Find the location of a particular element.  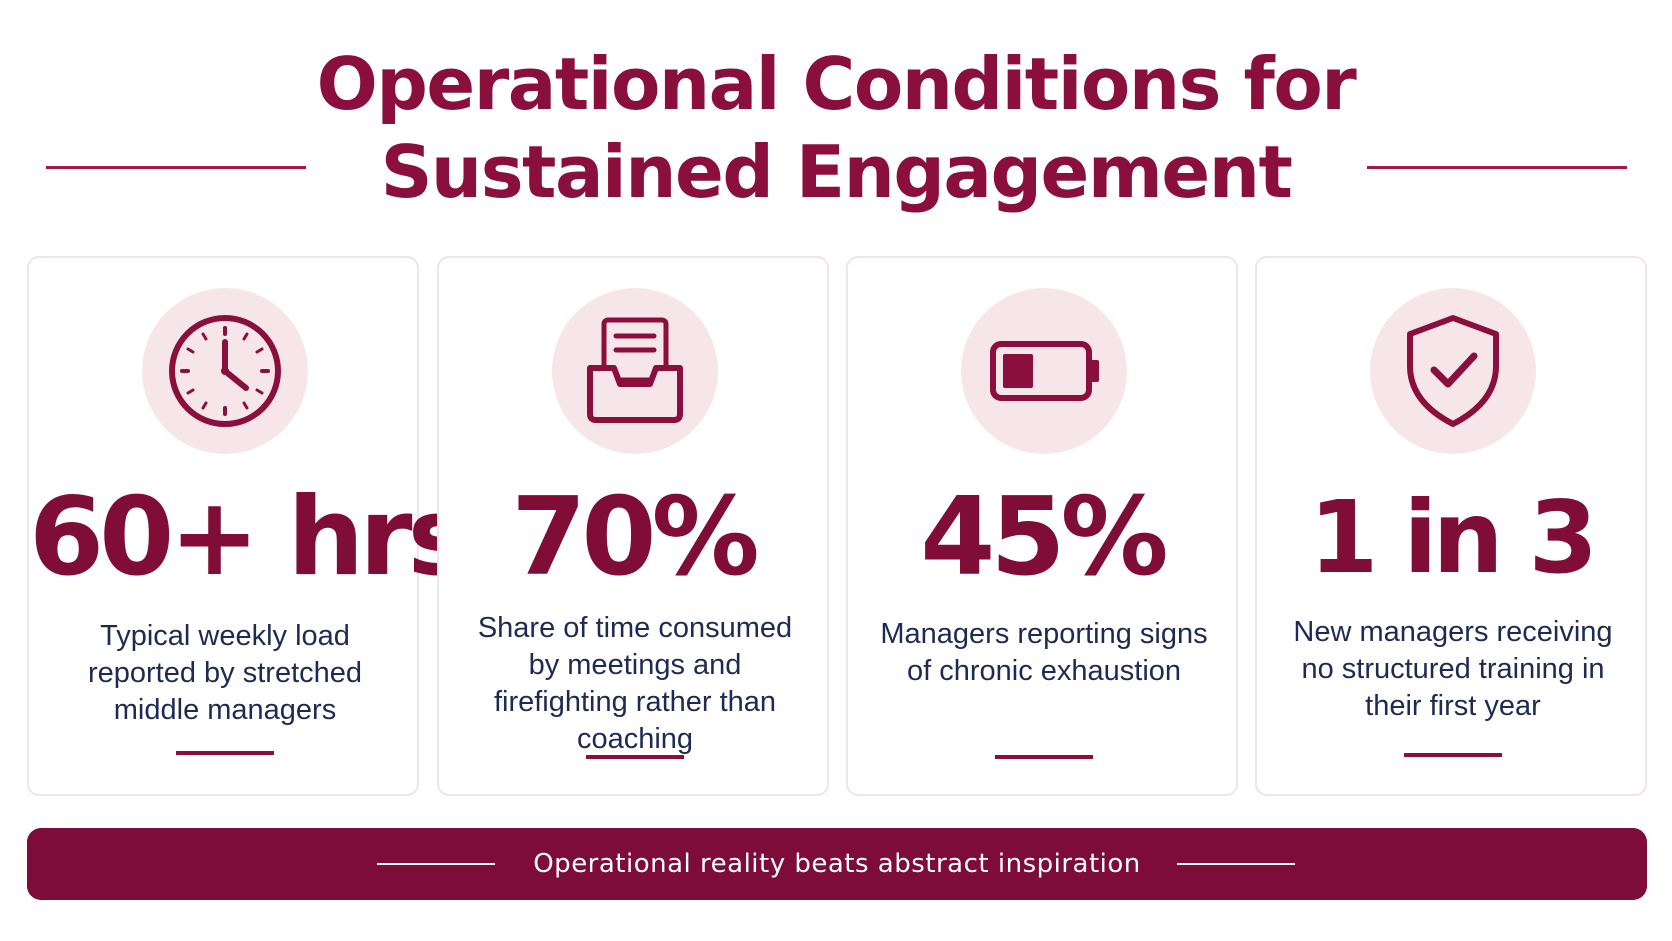

stat-value: 70% is located at coordinates (635, 537).